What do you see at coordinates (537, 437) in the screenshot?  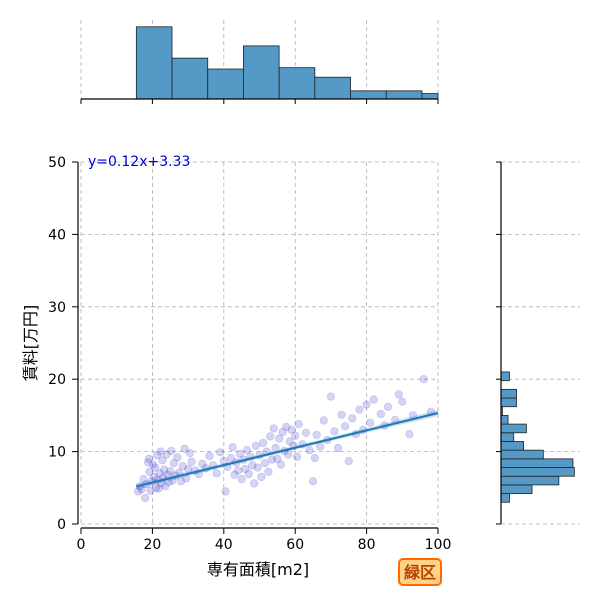 I see `marginal-y-histogram` at bounding box center [537, 437].